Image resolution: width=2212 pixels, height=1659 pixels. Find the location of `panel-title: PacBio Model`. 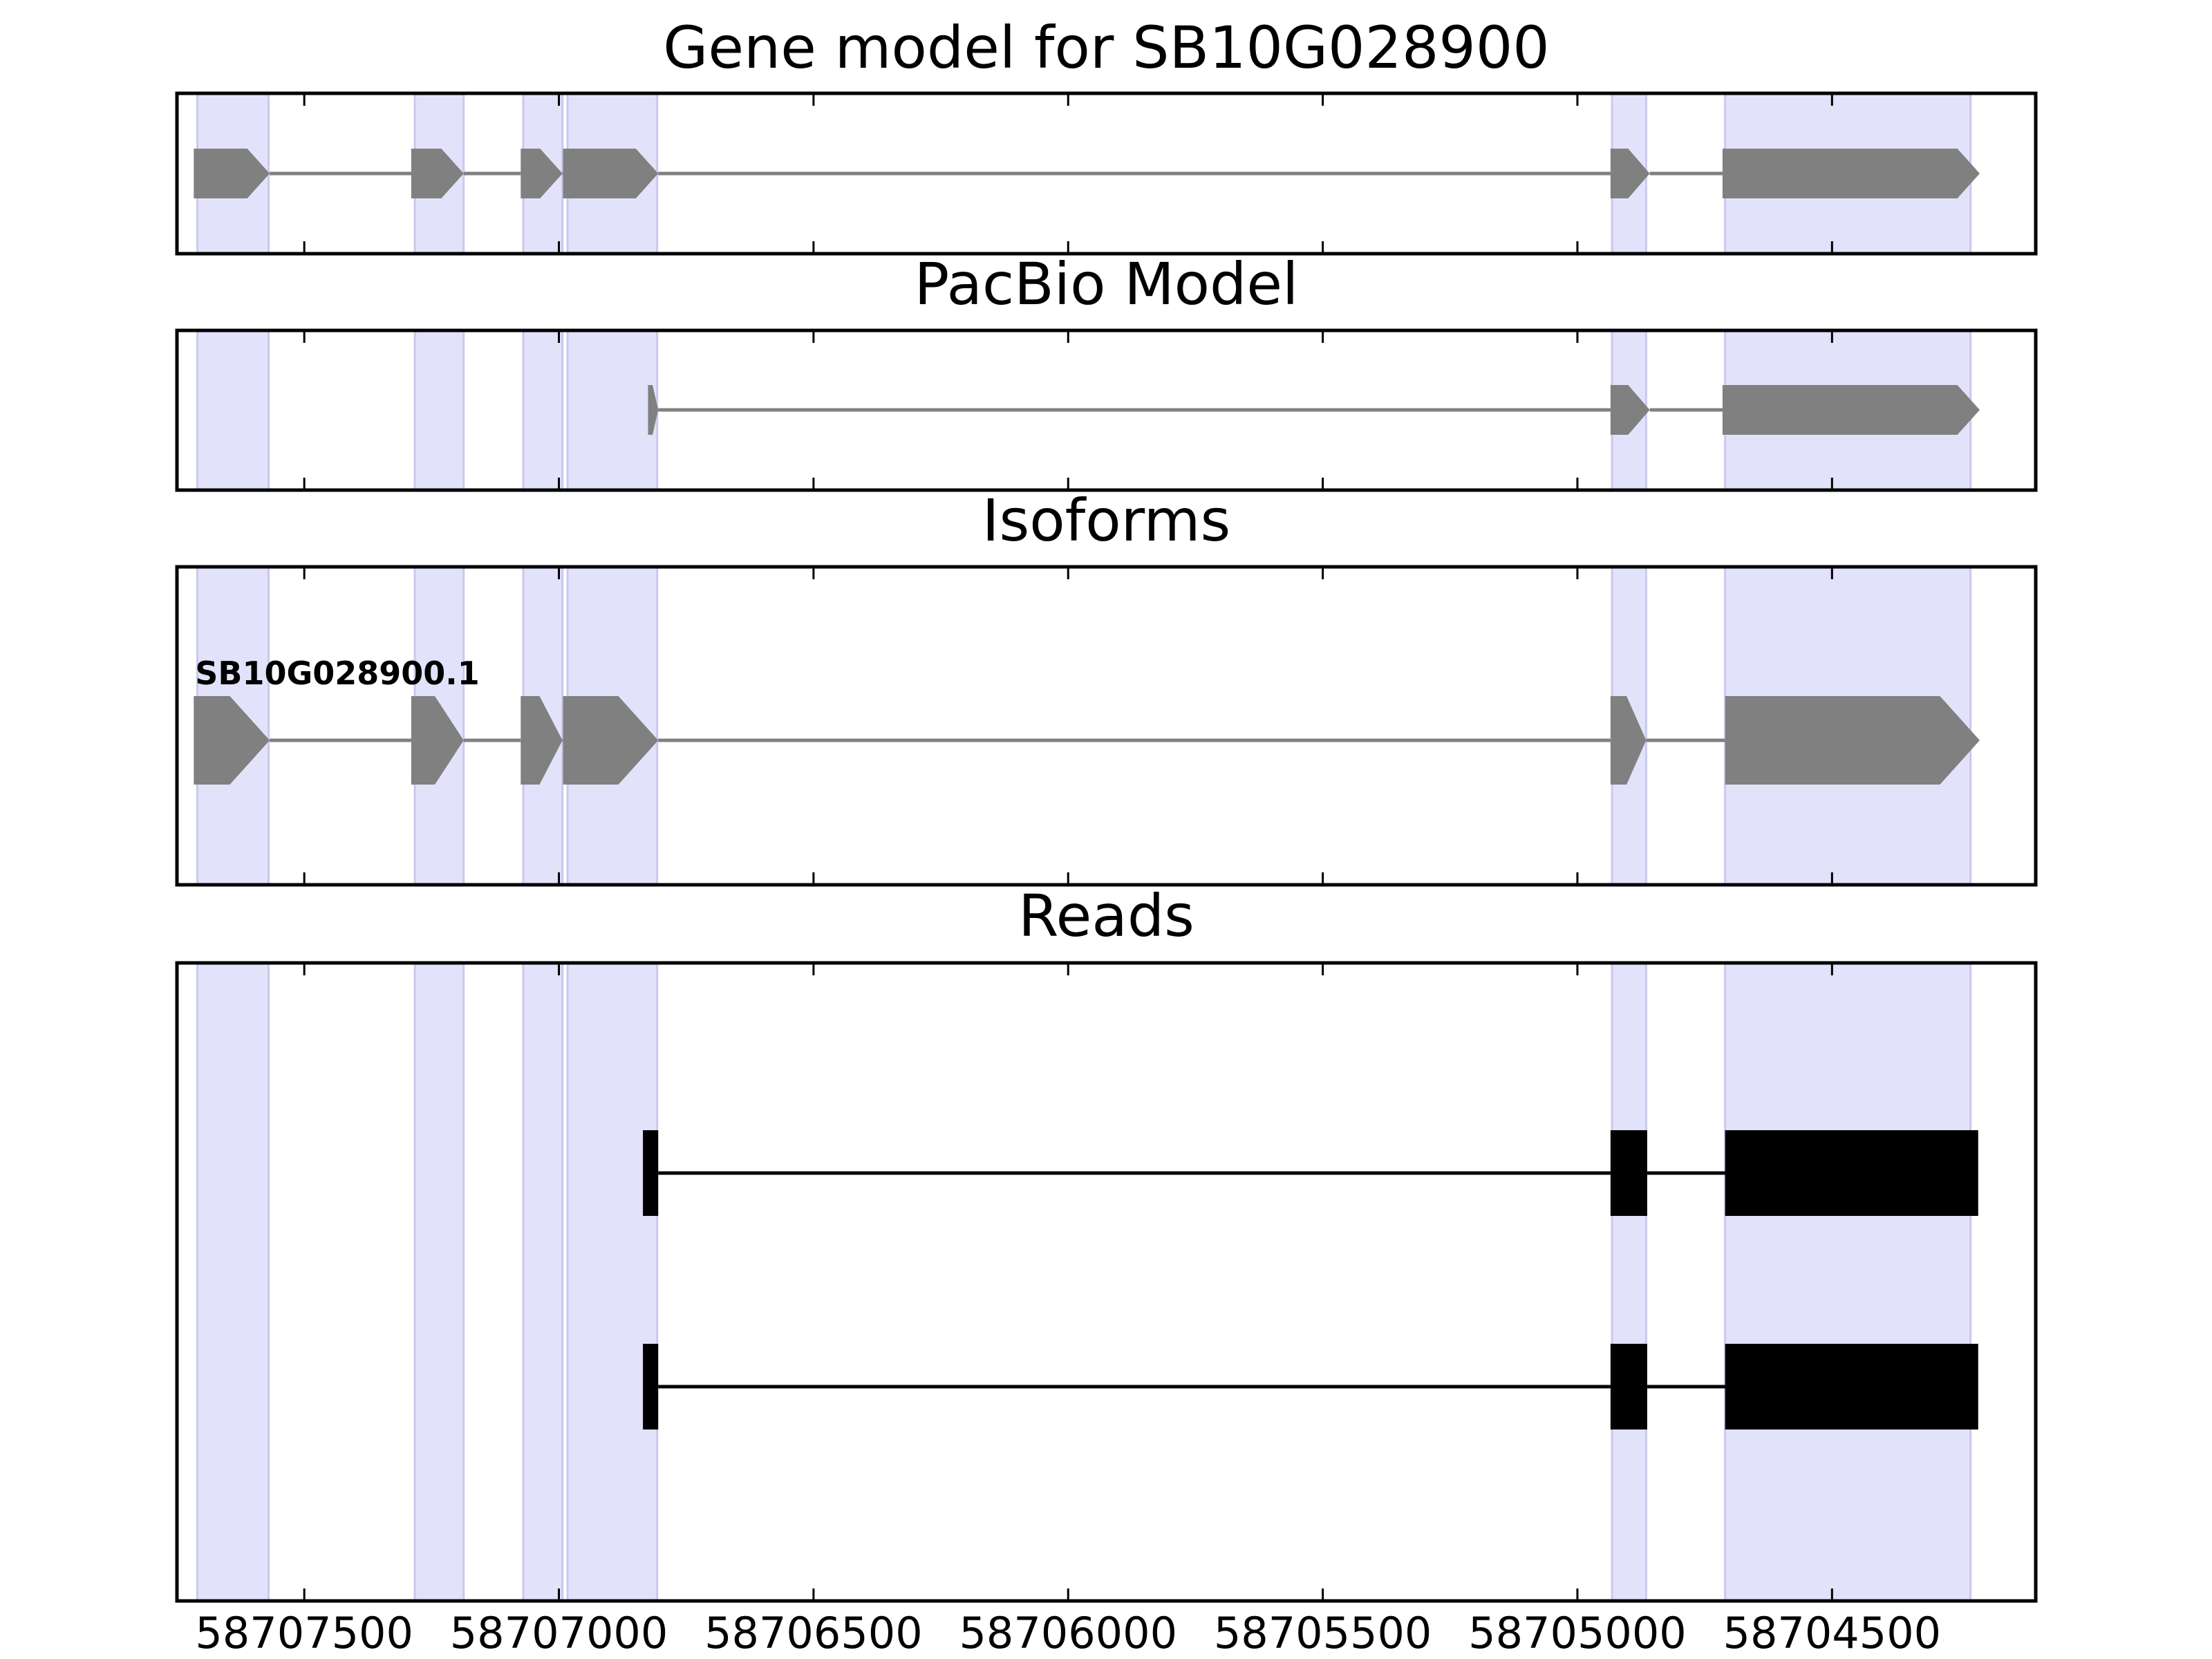

panel-title: PacBio Model is located at coordinates (1107, 284).